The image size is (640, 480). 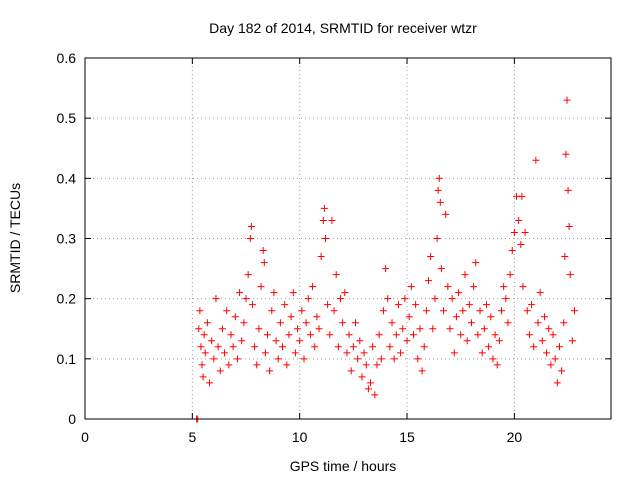 What do you see at coordinates (67, 299) in the screenshot?
I see `y-tick-label: 0.2` at bounding box center [67, 299].